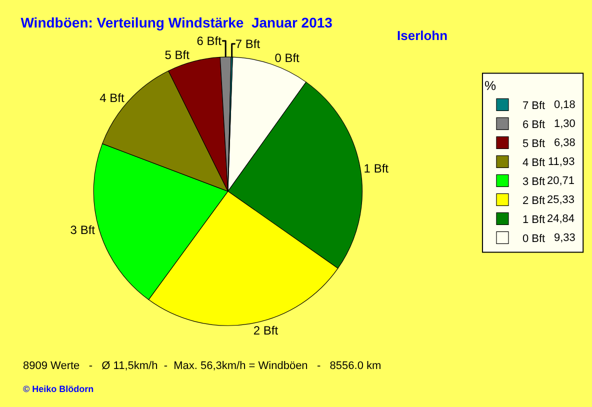 The width and height of the screenshot is (592, 407). I want to click on legend-label: 5 Bft, so click(534, 144).